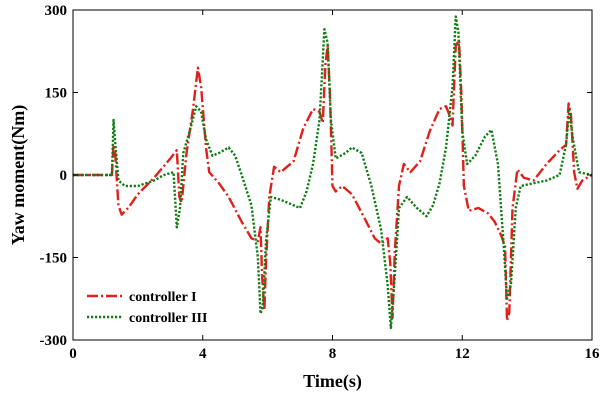 The height and width of the screenshot is (402, 607). What do you see at coordinates (64, 176) in the screenshot?
I see `y-tick-label: 0` at bounding box center [64, 176].